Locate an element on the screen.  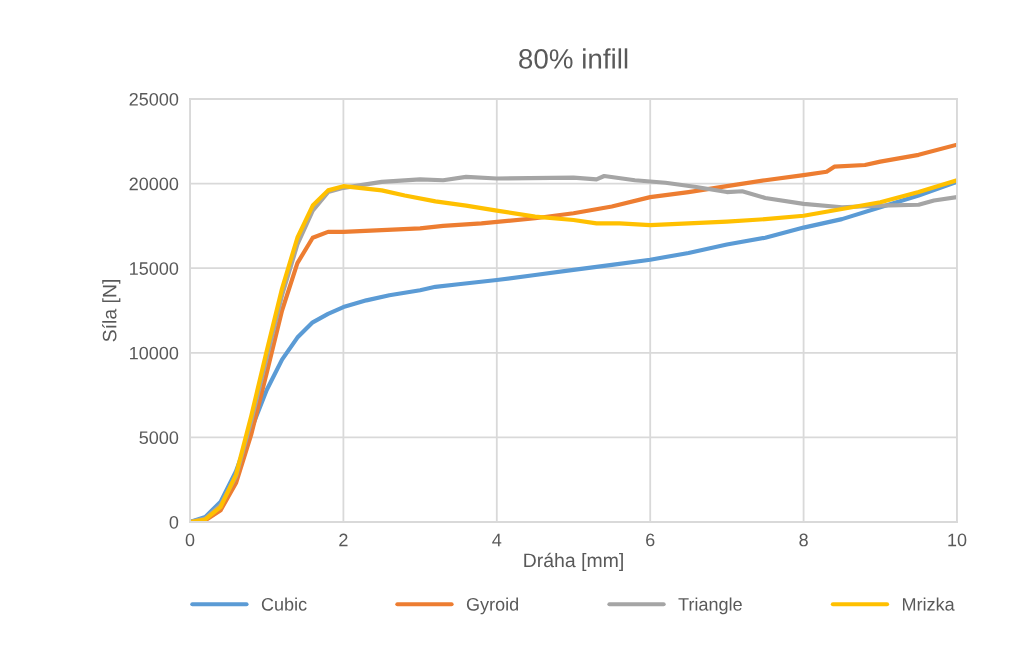
x-tick-label: 10 is located at coordinates (957, 540).